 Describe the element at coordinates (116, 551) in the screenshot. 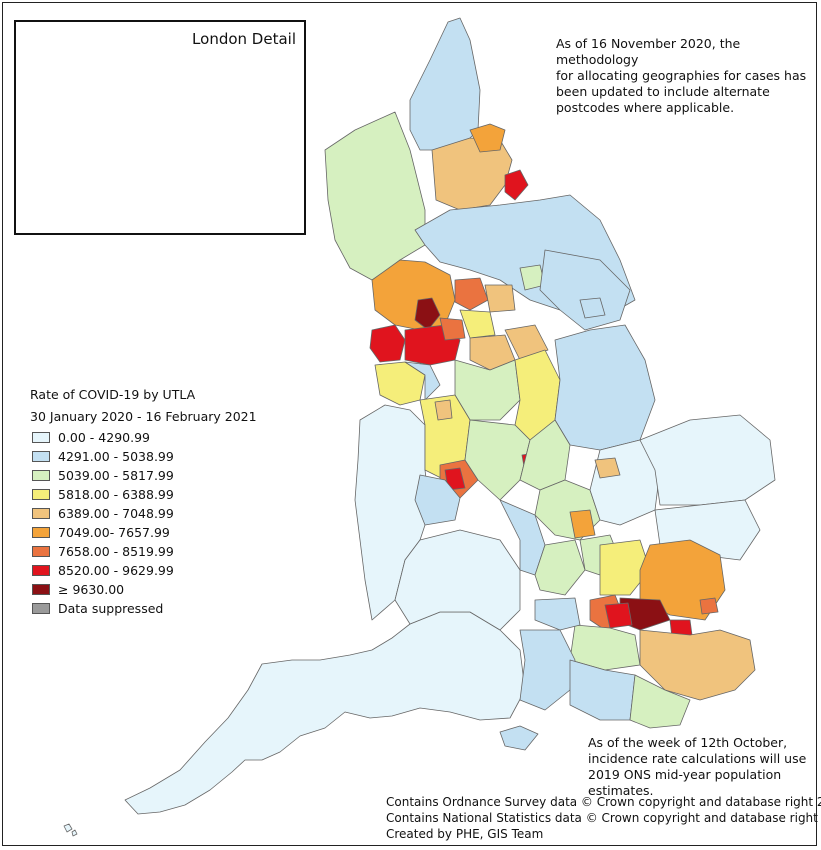

I see `legend-label: 7658.00 - 8519.99` at that location.